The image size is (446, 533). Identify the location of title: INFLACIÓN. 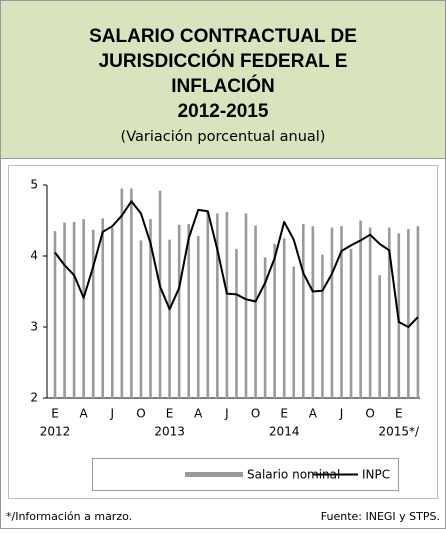
(222, 86).